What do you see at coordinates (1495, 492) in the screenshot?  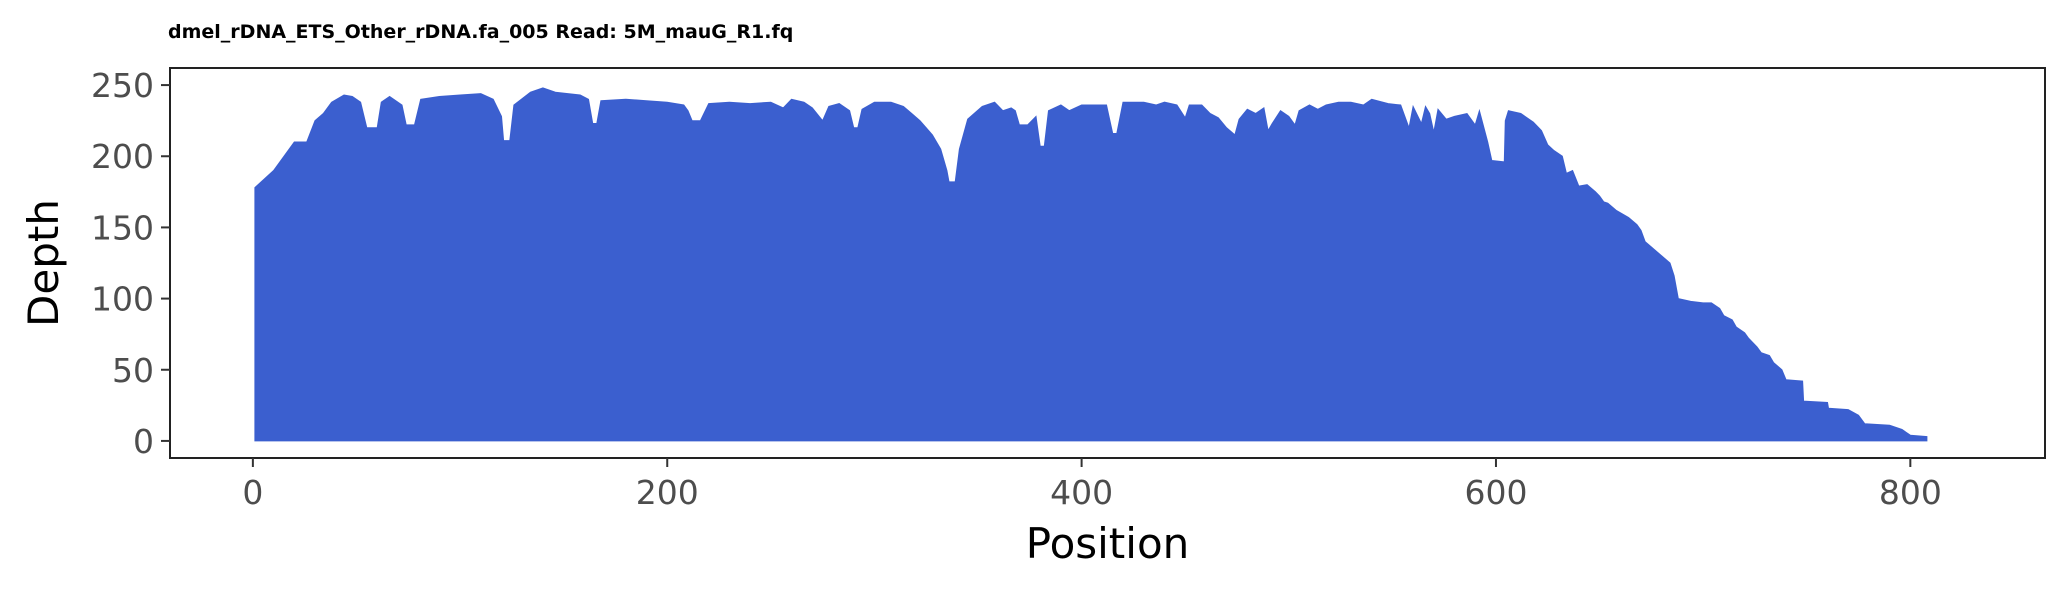 I see `x-tick-label: 600` at bounding box center [1495, 492].